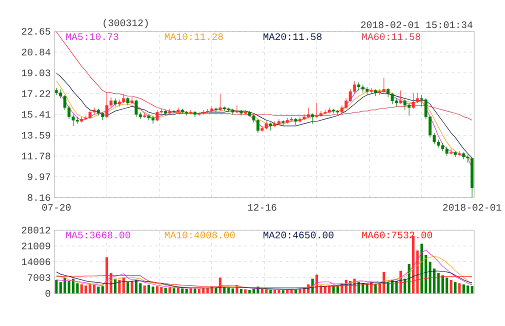 Image resolution: width=505 pixels, height=326 pixels. Describe the element at coordinates (397, 235) in the screenshot. I see `text: MA60:7532.00` at that location.